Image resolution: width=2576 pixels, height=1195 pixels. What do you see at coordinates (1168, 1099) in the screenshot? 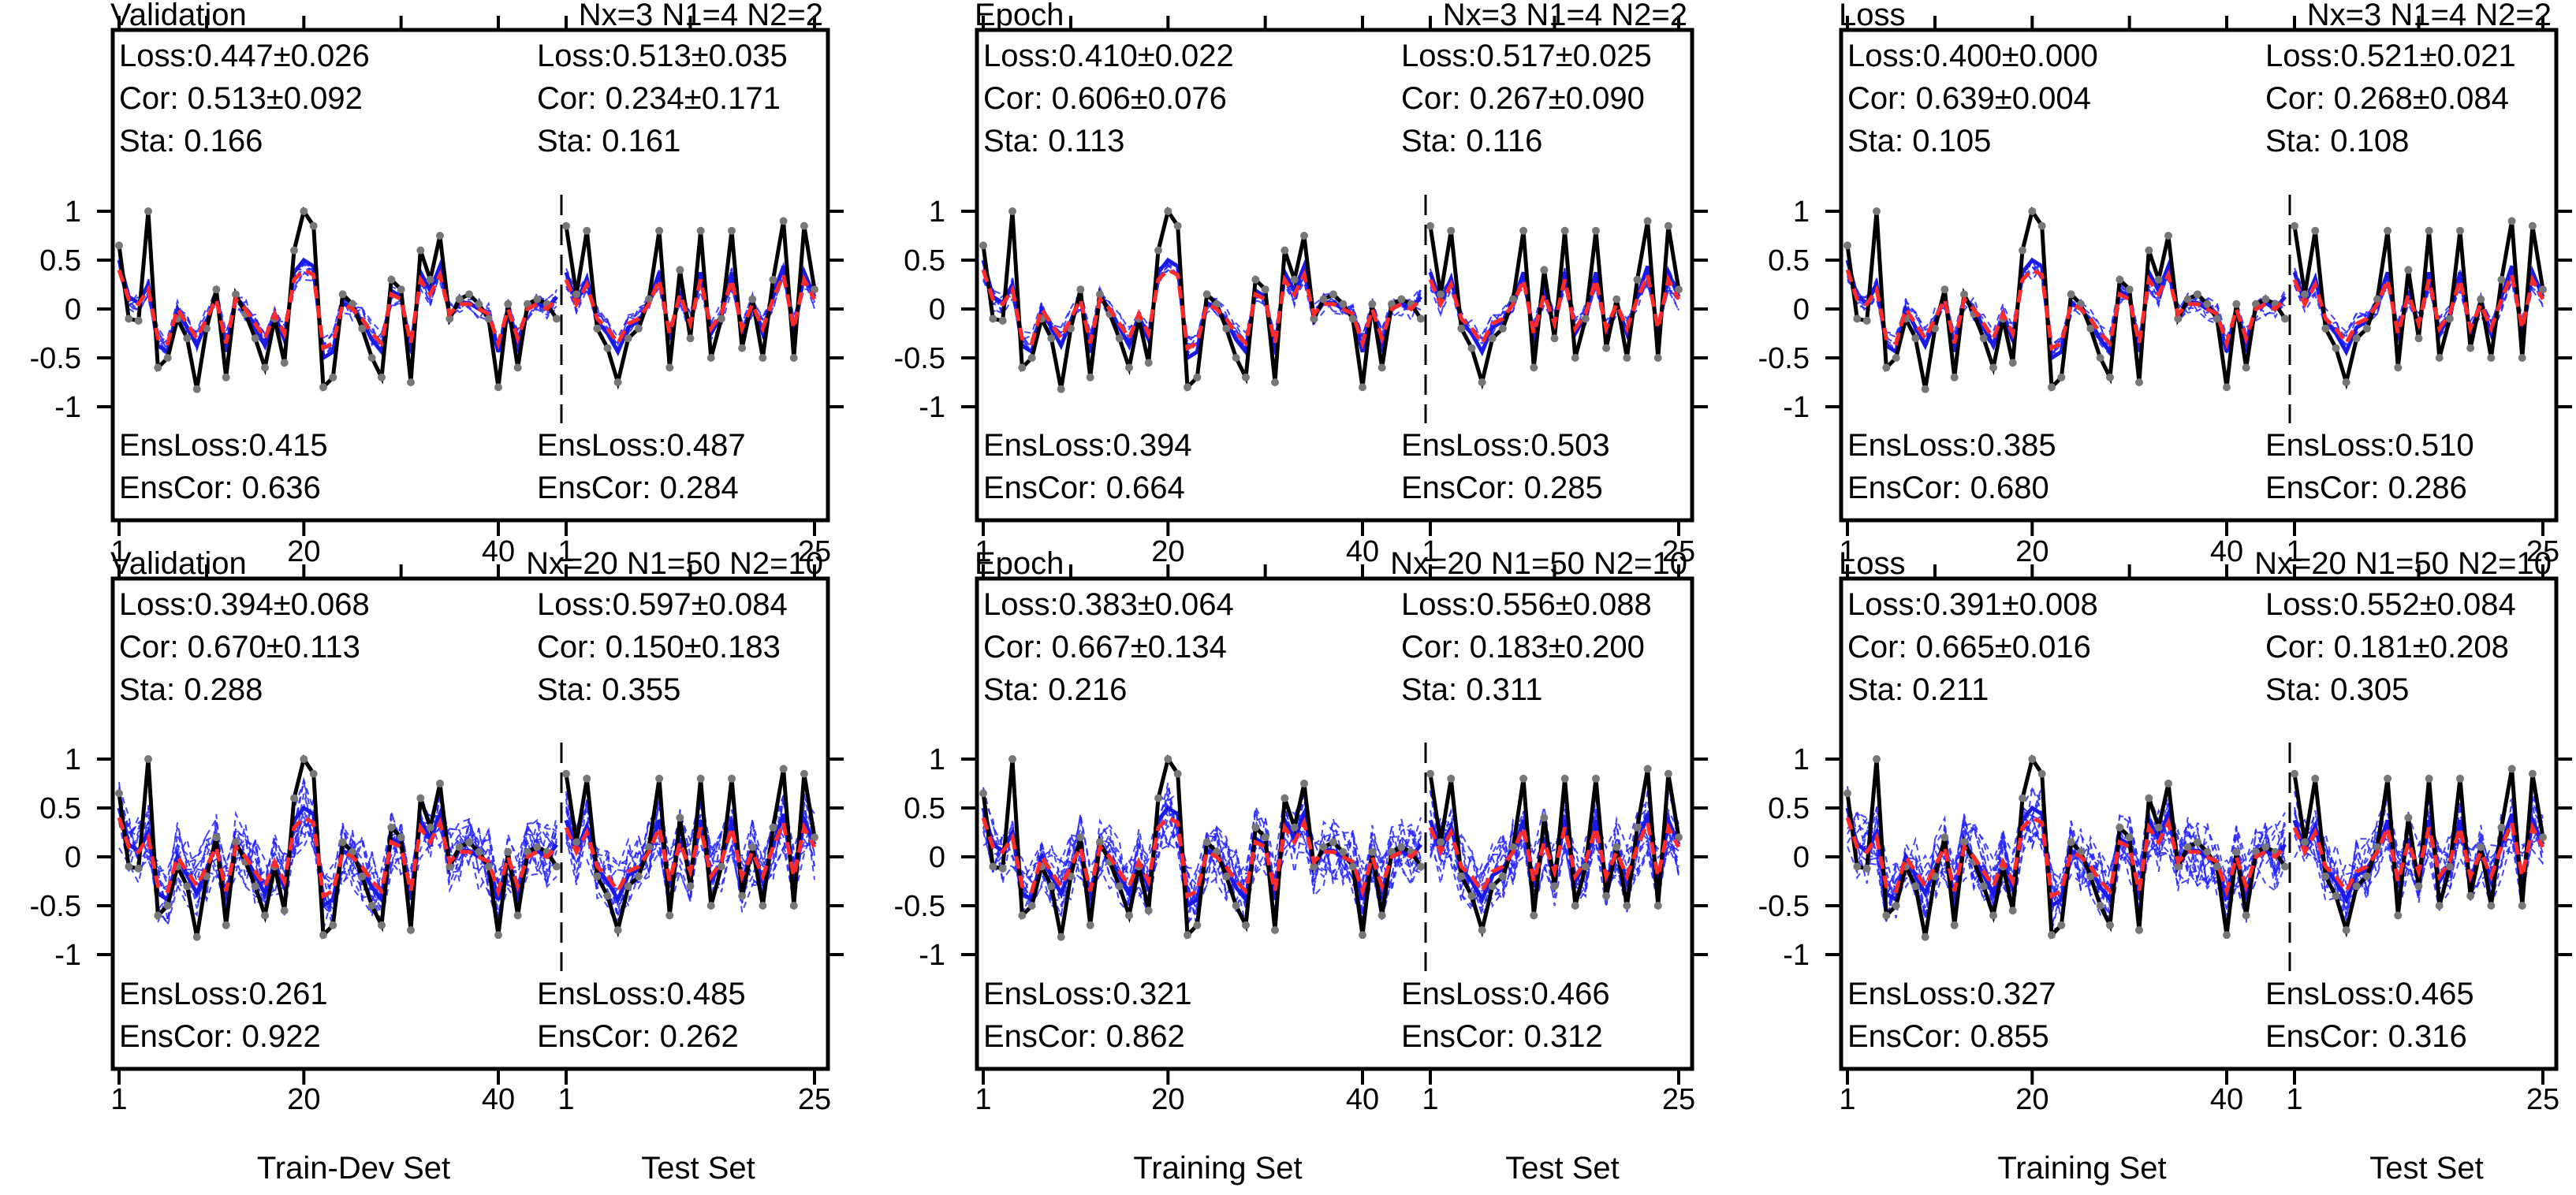
I see `x-tick-label: 20` at bounding box center [1168, 1099].